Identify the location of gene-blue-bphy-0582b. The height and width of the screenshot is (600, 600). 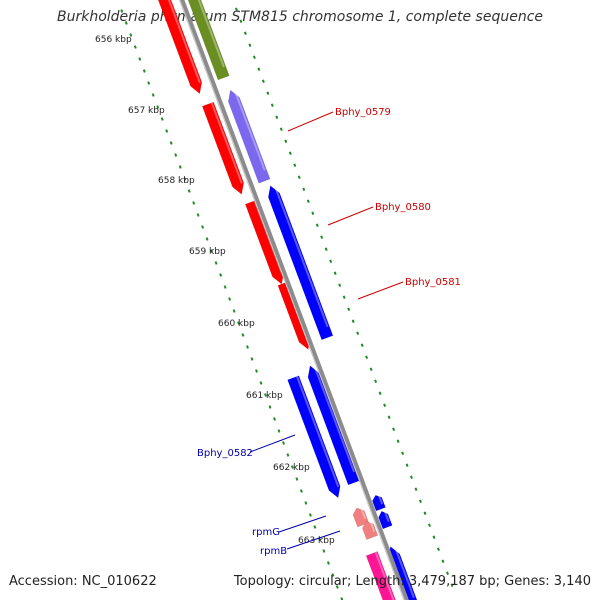
(333, 425).